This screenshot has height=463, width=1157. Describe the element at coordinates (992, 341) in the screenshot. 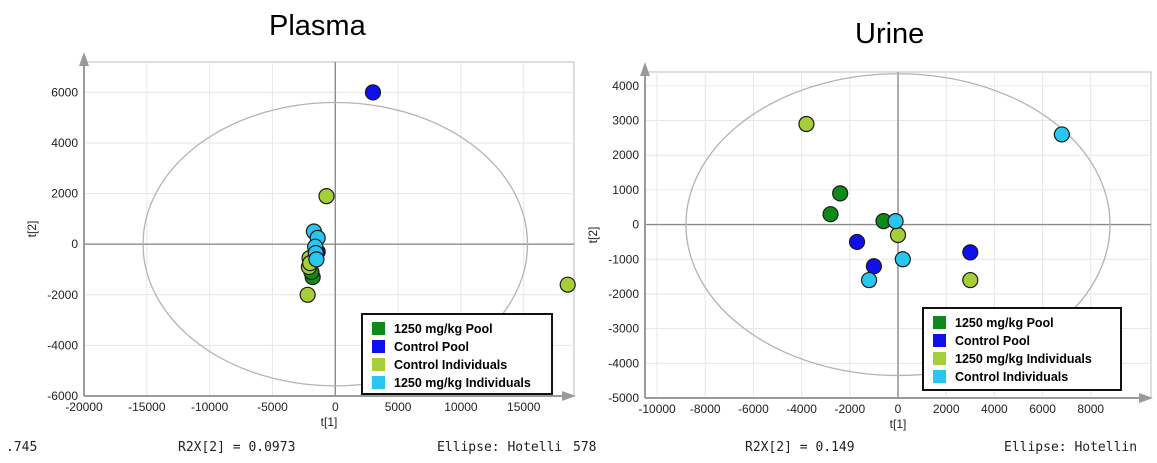

I see `urine-legend-label: Control Pool` at that location.